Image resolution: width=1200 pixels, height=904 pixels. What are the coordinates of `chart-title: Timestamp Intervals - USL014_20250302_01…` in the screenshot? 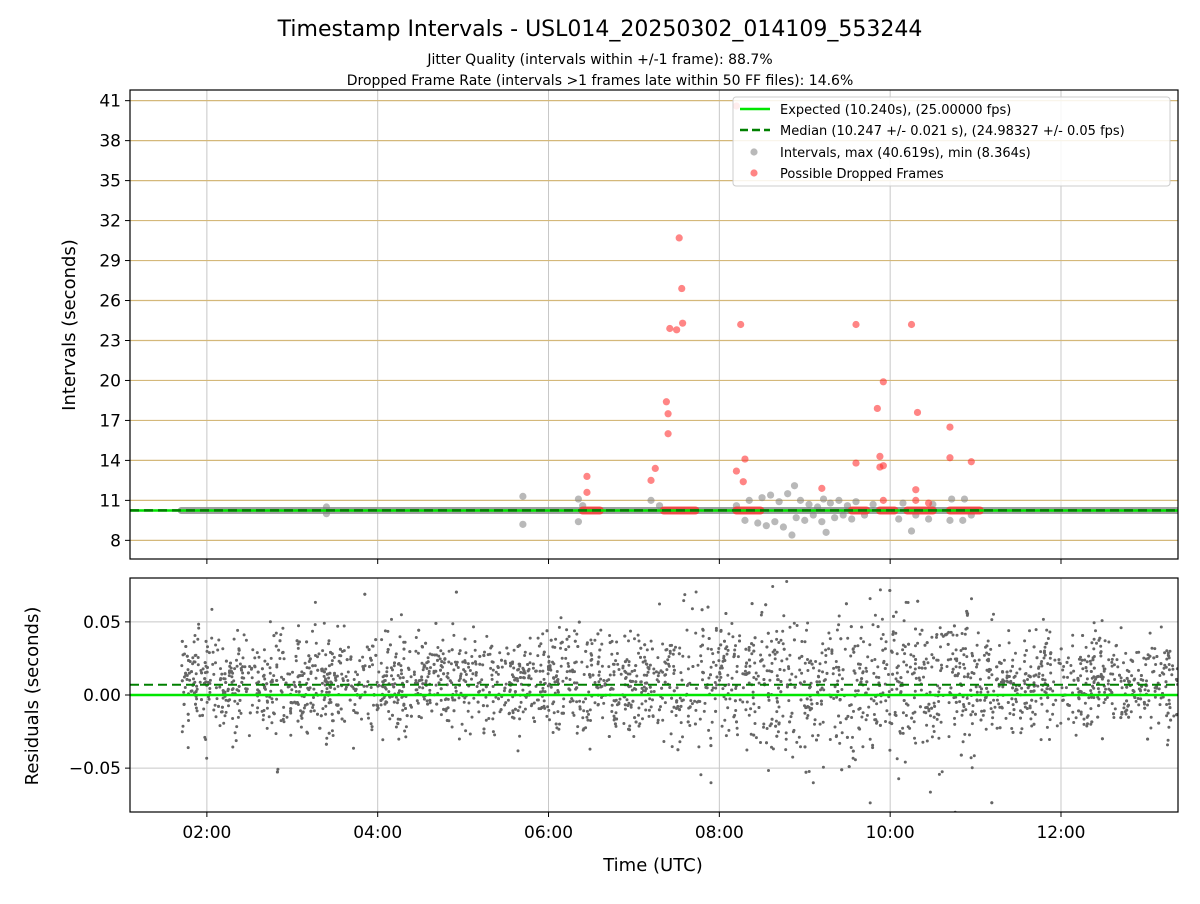 It's located at (600, 29).